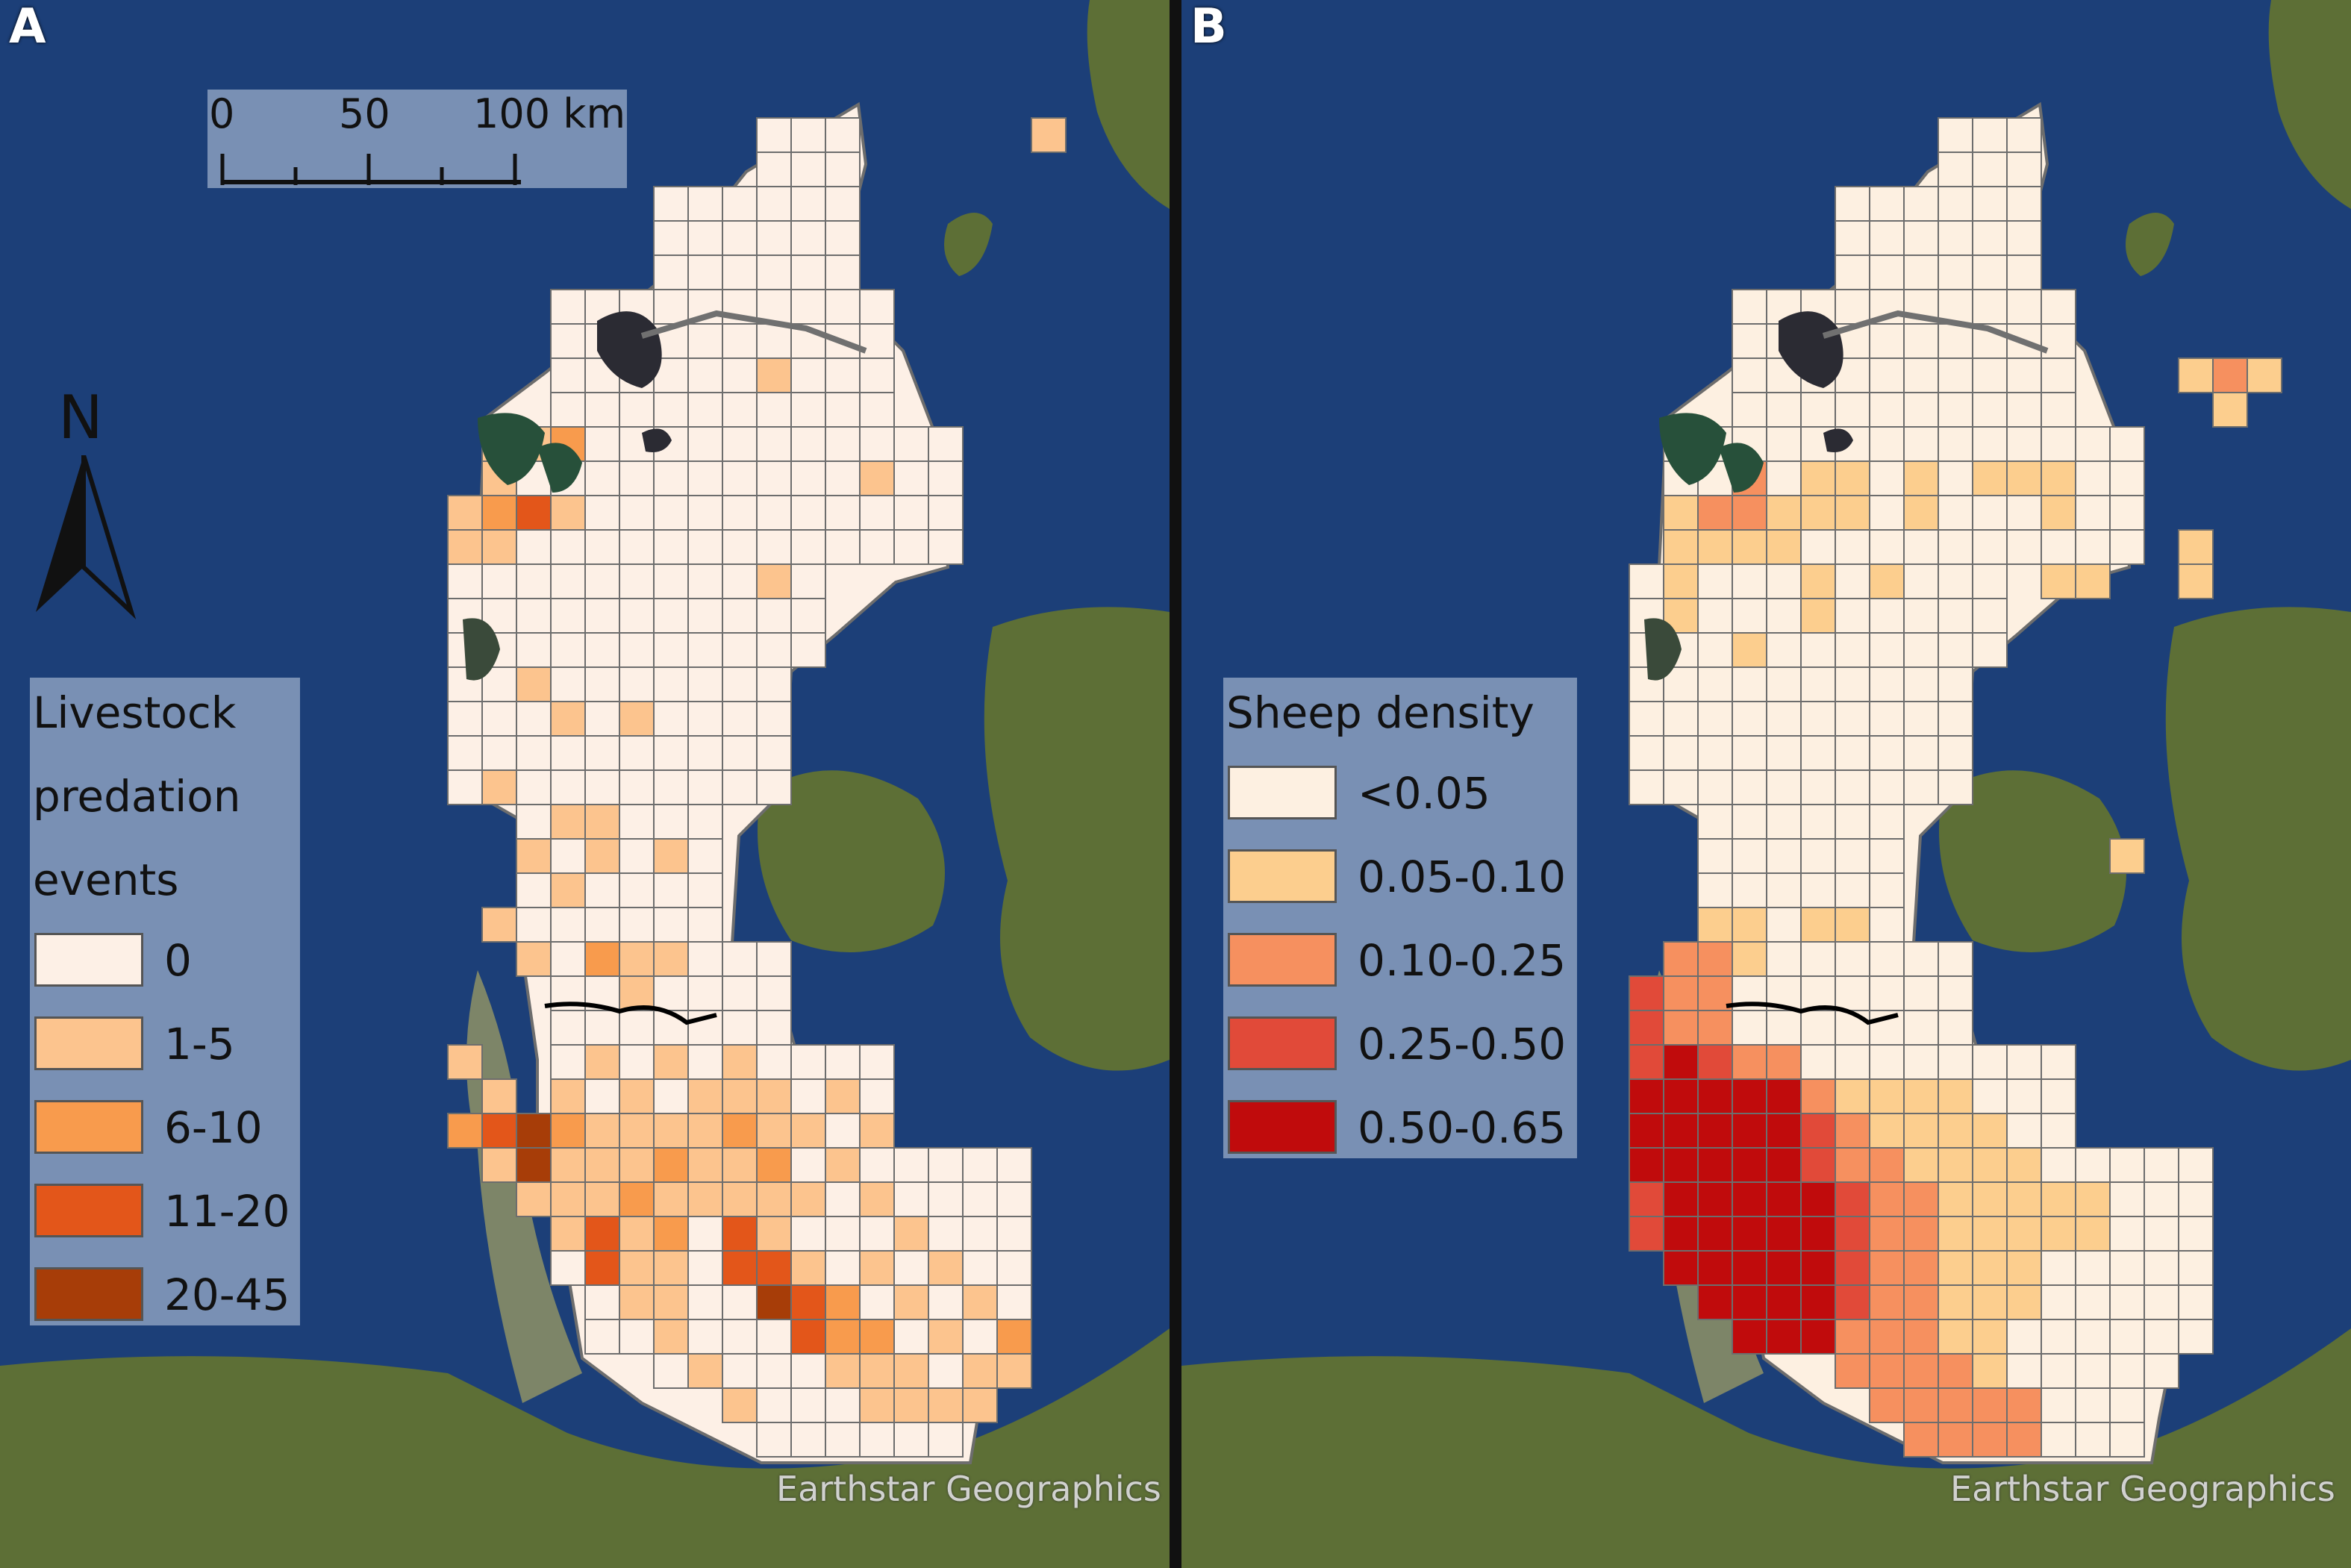 The height and width of the screenshot is (1568, 2351). Describe the element at coordinates (1175, 784) in the screenshot. I see `panel-divider` at that location.